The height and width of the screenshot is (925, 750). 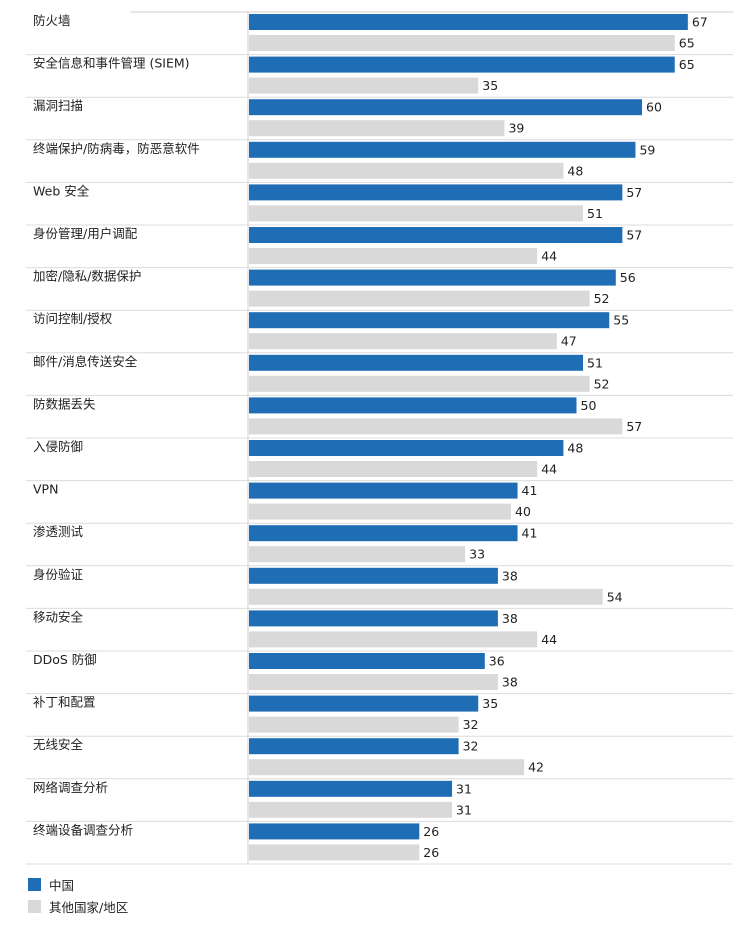 What do you see at coordinates (58, 105) in the screenshot?
I see `category-label: 漏洞扫描` at bounding box center [58, 105].